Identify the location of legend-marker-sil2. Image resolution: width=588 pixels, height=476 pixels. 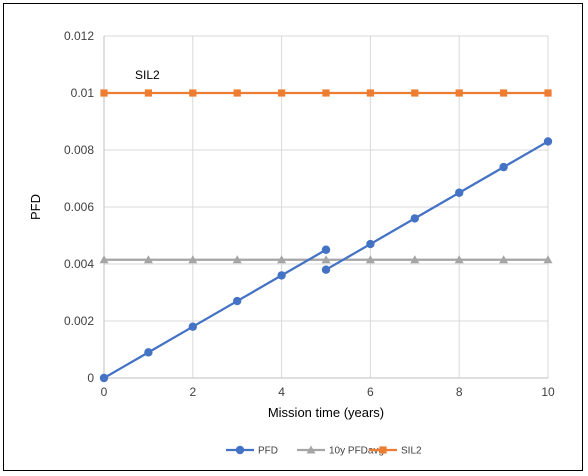
(383, 450).